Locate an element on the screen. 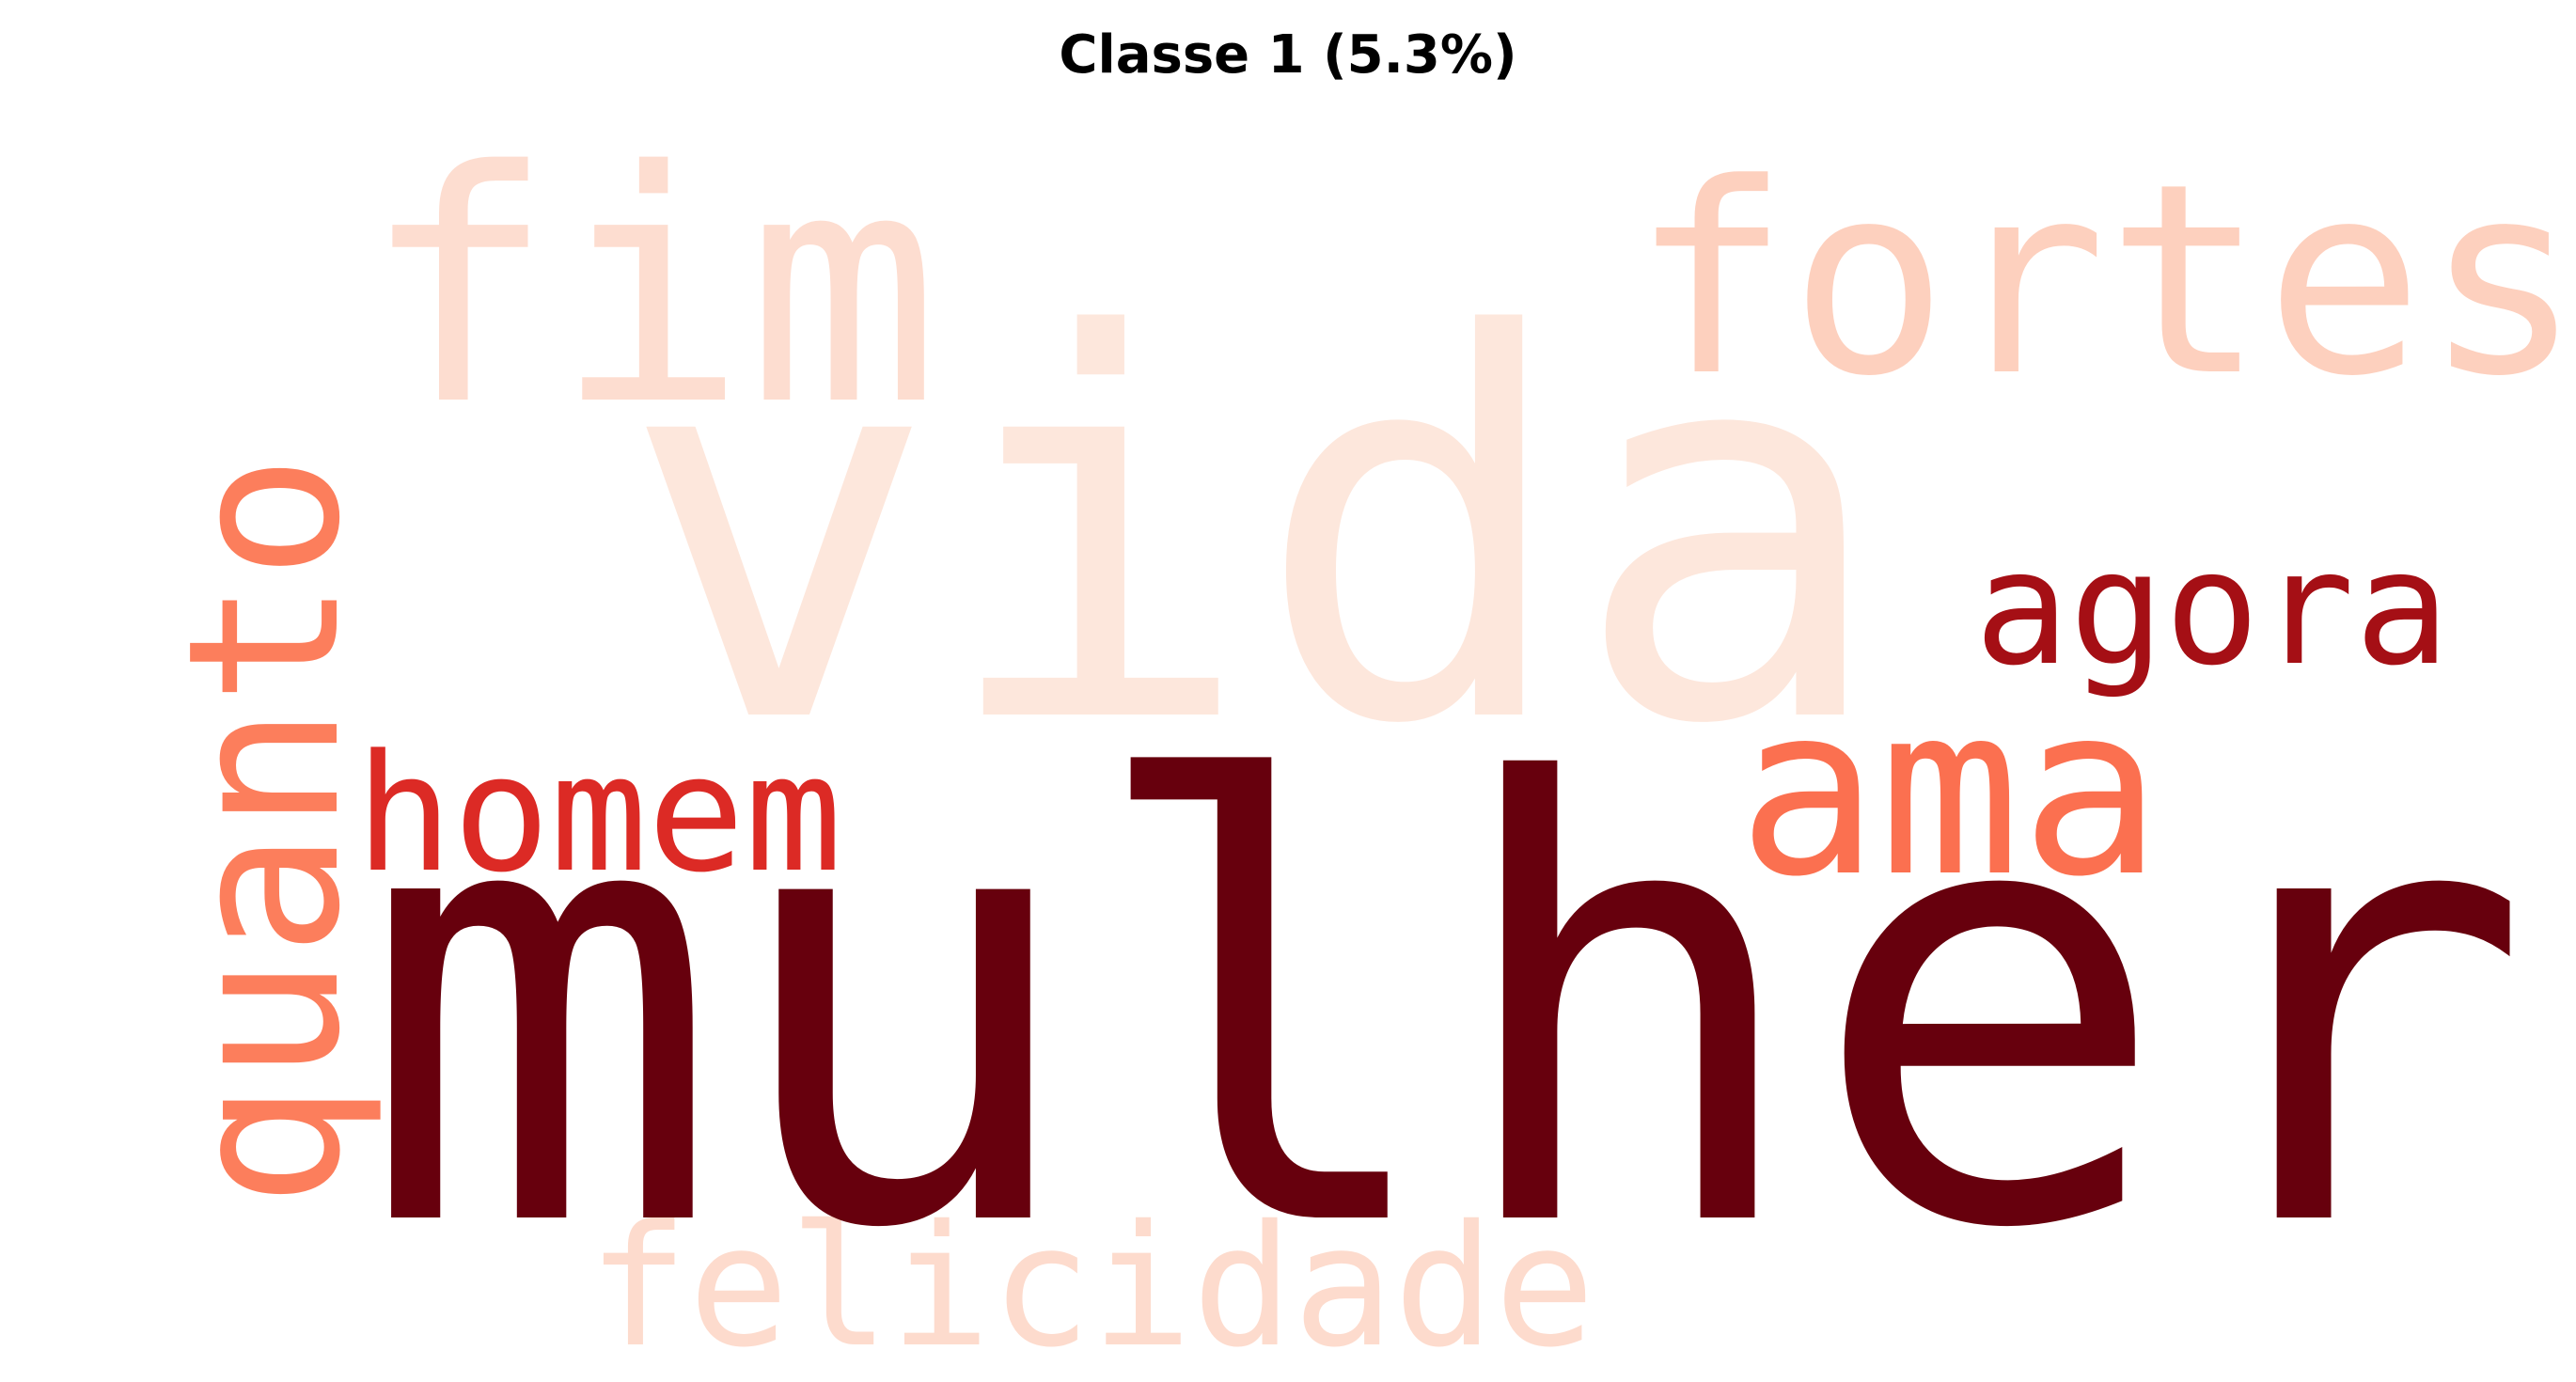 The image size is (2576, 1382). word-fim: fim is located at coordinates (650, 289).